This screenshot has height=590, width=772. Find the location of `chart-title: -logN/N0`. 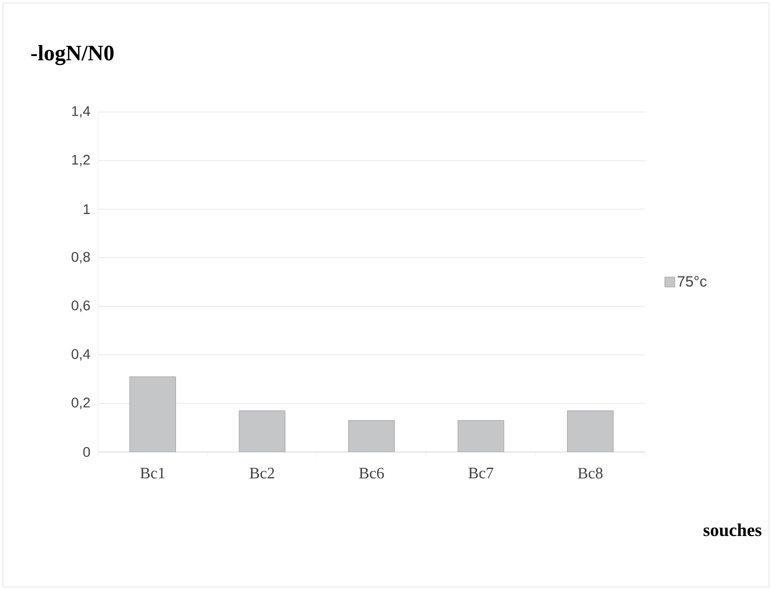

chart-title: -logN/N0 is located at coordinates (72, 55).